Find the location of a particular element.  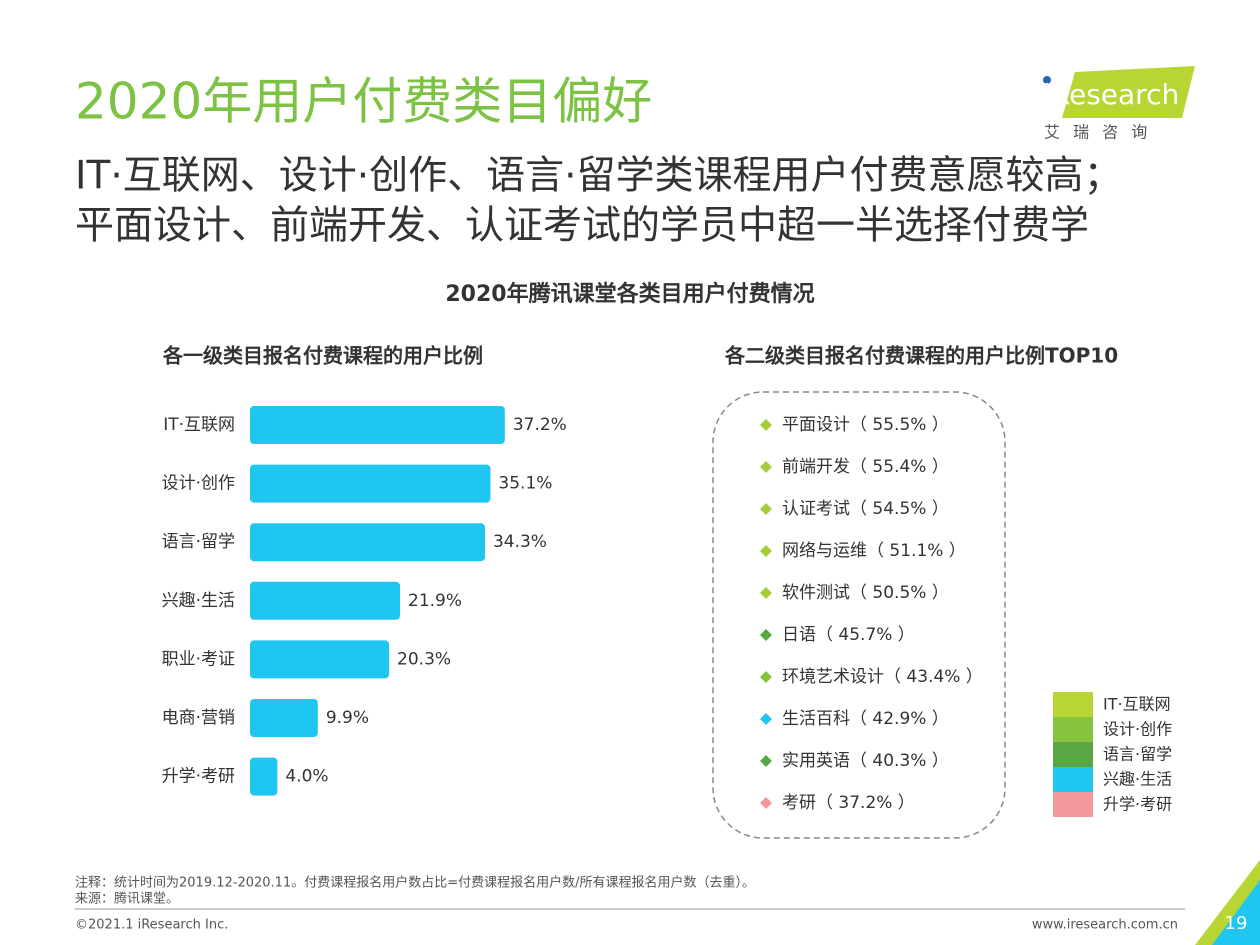

list-item: 前端开发（ 55.4% ） is located at coordinates (865, 467).